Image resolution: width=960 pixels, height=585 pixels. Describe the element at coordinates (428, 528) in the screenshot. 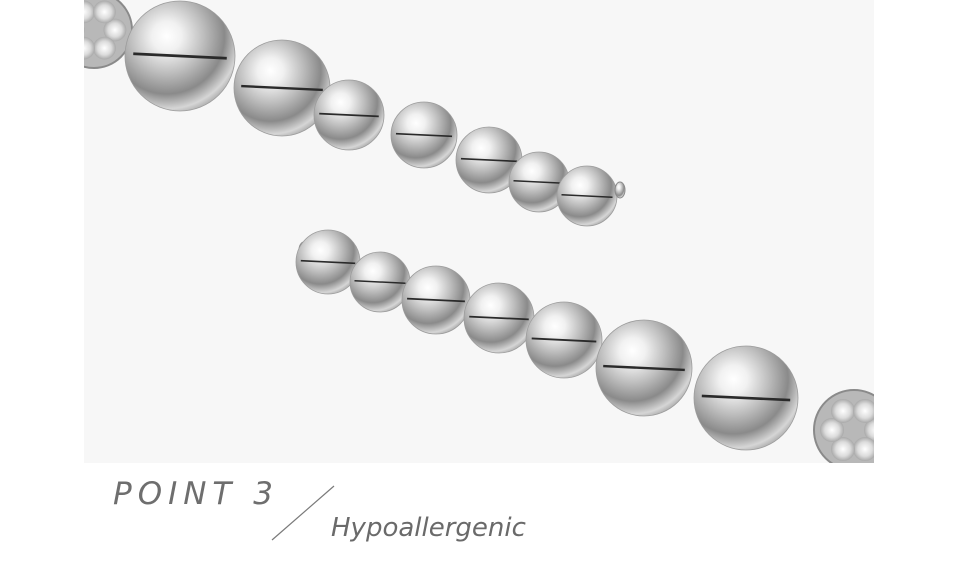

I see `feature-label: Hypoallergenic` at that location.